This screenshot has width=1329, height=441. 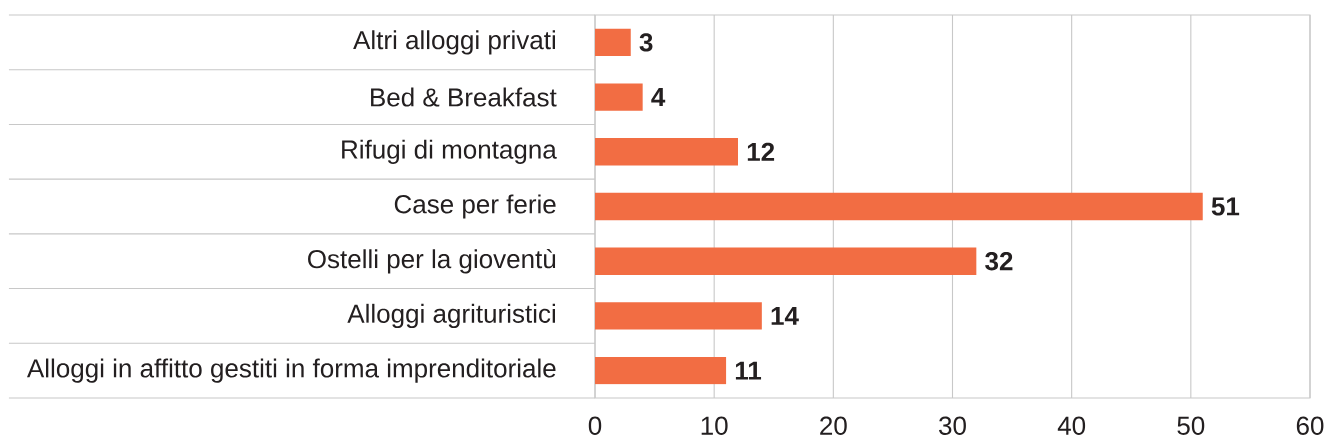 I want to click on data-label: 3, so click(x=646, y=42).